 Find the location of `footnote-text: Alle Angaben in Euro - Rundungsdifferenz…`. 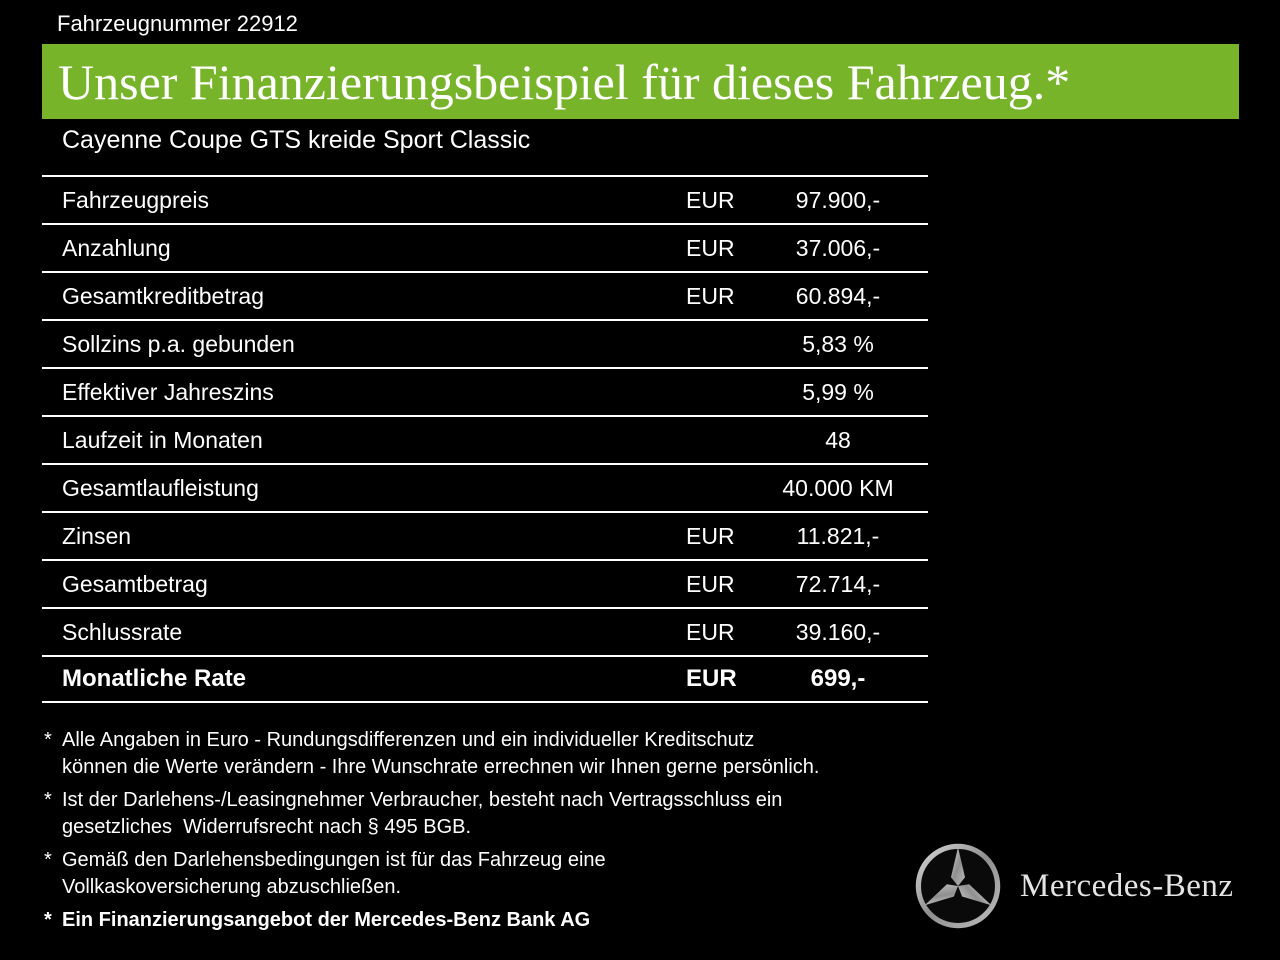

footnote-text: Alle Angaben in Euro - Rundungsdifferenz… is located at coordinates (440, 754).